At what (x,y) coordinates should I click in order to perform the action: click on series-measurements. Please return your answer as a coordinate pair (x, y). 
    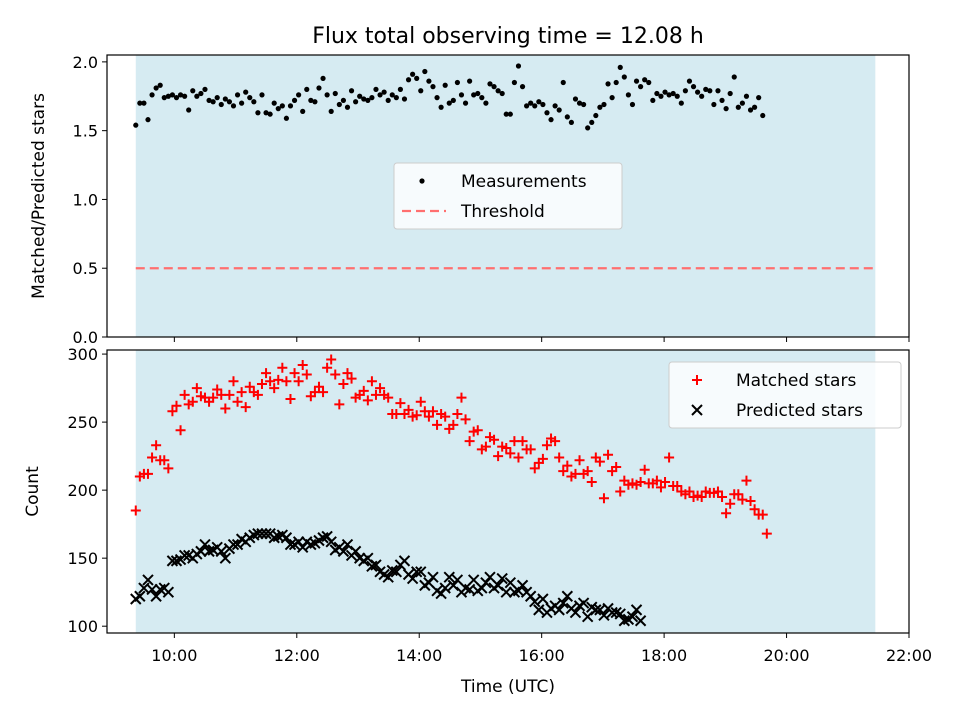
    Looking at the image, I should click on (449, 97).